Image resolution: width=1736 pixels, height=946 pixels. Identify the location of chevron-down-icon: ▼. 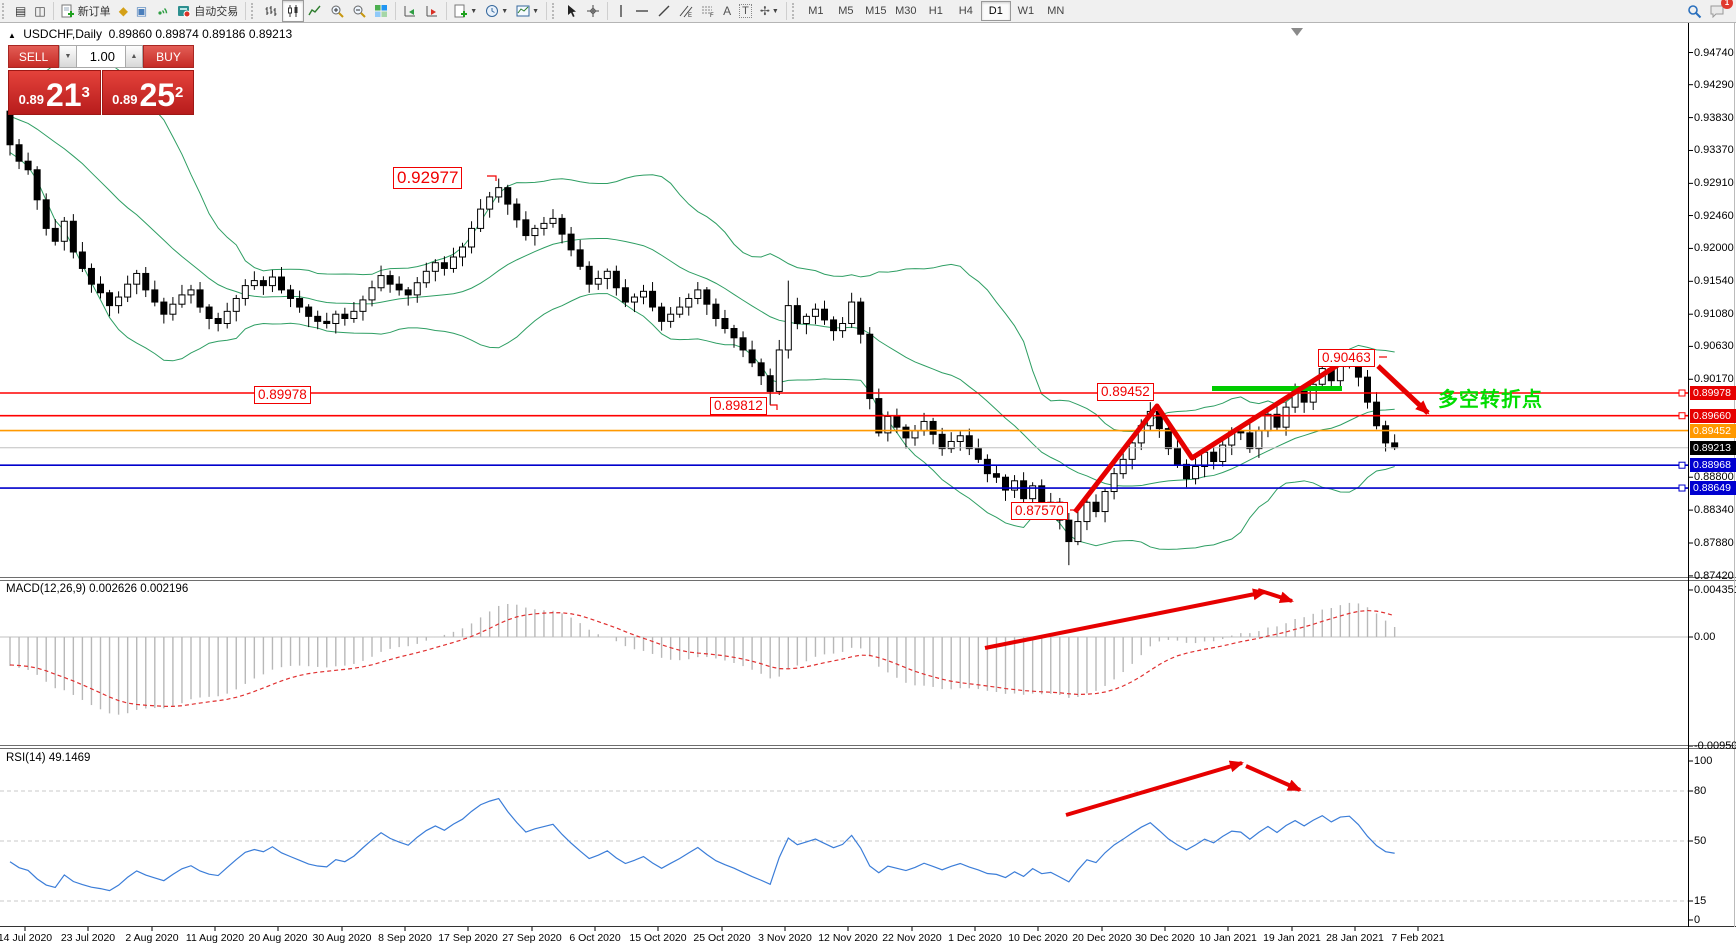
(474, 11).